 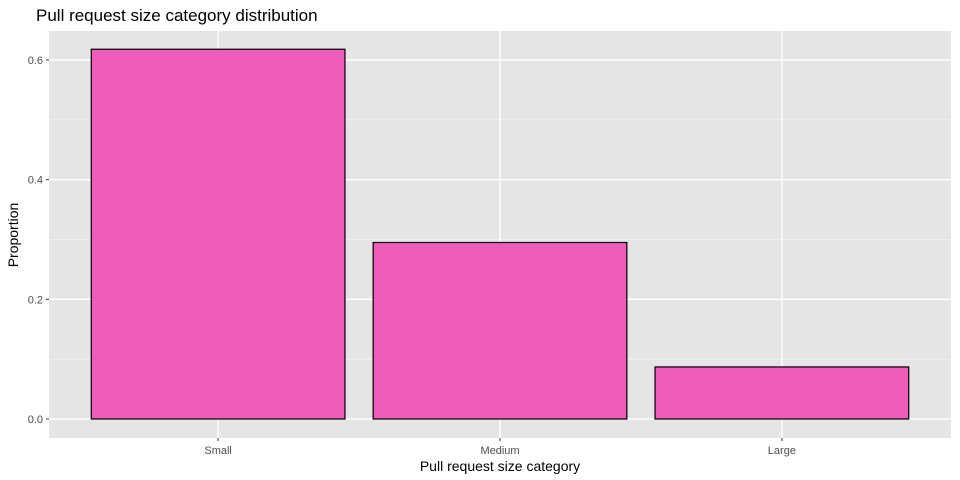 I want to click on x-tick-label: Medium, so click(x=499, y=451).